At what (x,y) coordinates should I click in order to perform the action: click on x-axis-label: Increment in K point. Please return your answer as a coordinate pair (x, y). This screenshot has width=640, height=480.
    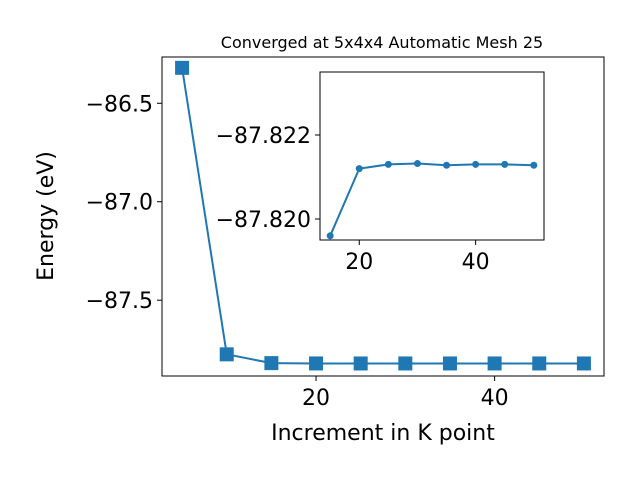
    Looking at the image, I should click on (383, 433).